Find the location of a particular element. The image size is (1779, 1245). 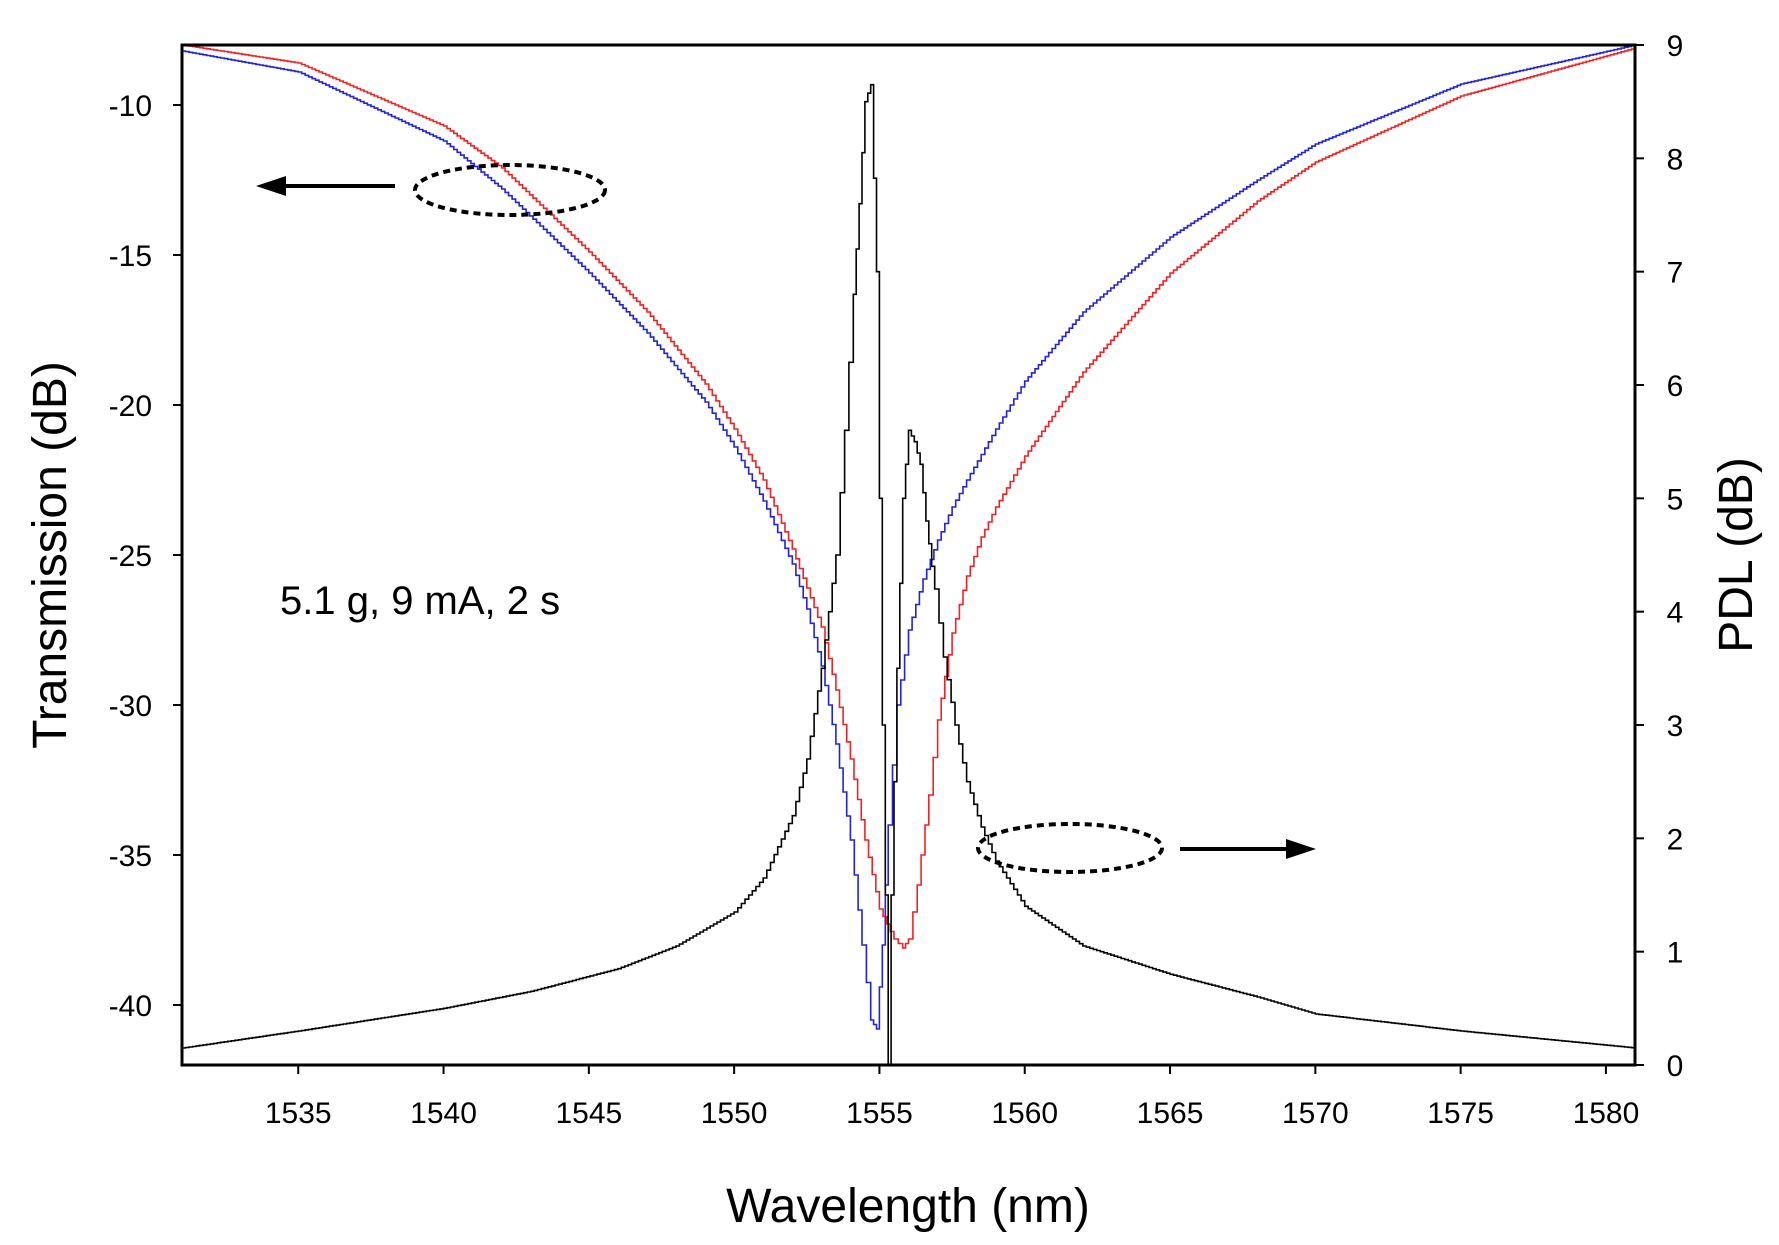

left-y-tick-label: -25 is located at coordinates (130, 556).